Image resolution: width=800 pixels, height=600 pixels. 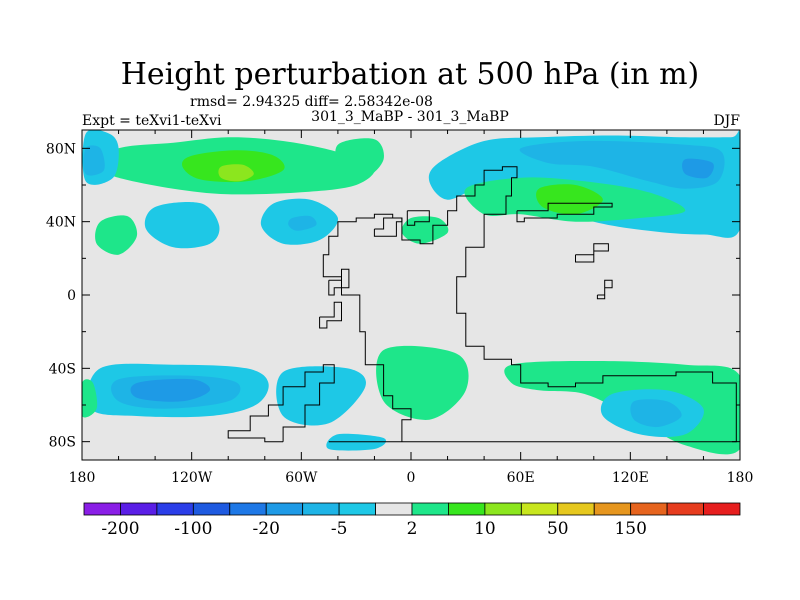 What do you see at coordinates (61, 223) in the screenshot?
I see `y-tick-label-1: 40N` at bounding box center [61, 223].